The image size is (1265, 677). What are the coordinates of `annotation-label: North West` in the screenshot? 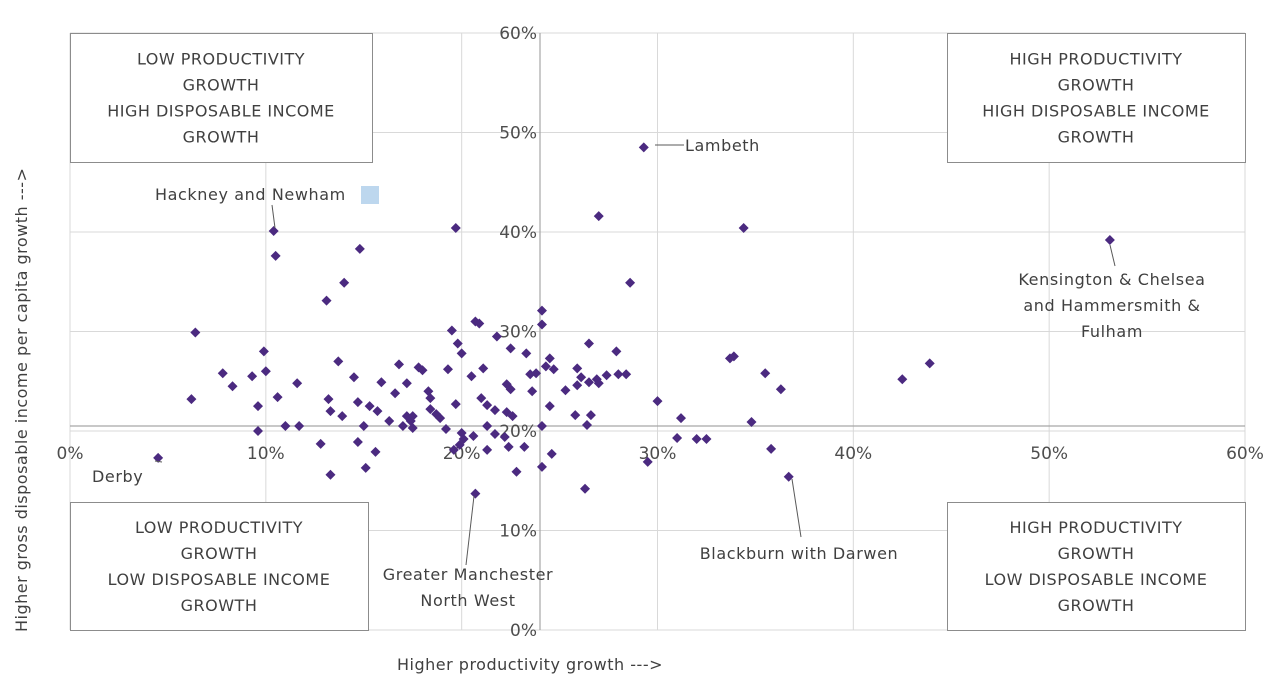 It's located at (467, 600).